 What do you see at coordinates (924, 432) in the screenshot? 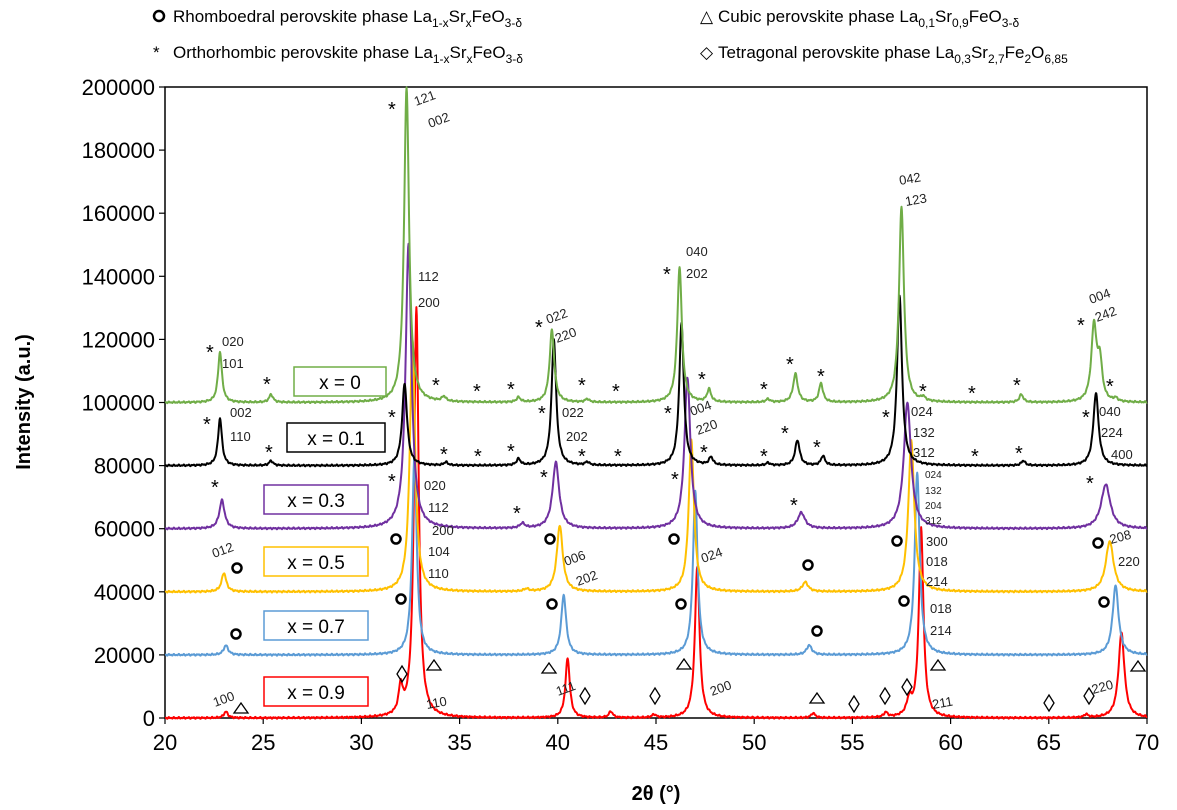
I see `hkl-label: 132` at bounding box center [924, 432].